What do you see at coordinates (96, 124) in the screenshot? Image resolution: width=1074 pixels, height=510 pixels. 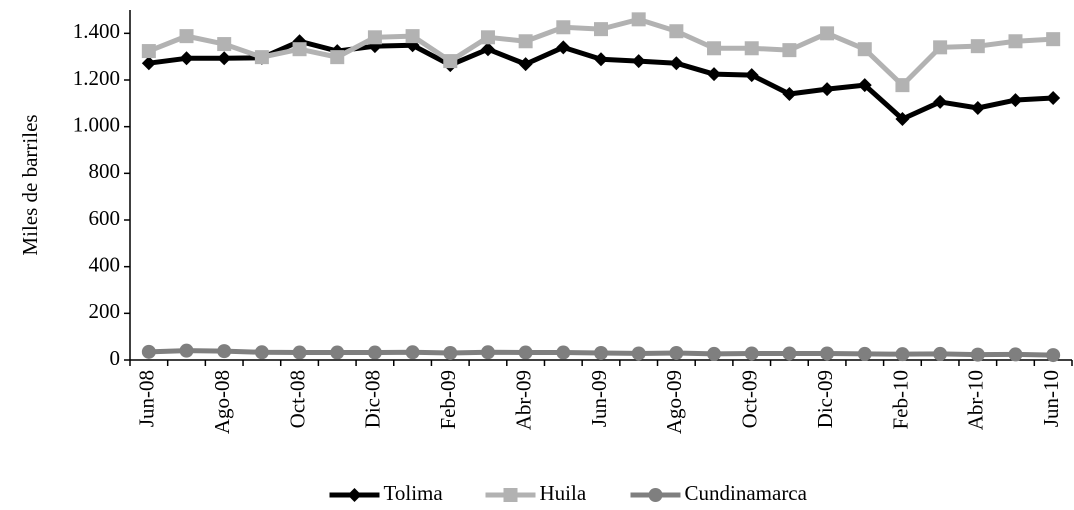 I see `y-tick-label: 1.000` at bounding box center [96, 124].